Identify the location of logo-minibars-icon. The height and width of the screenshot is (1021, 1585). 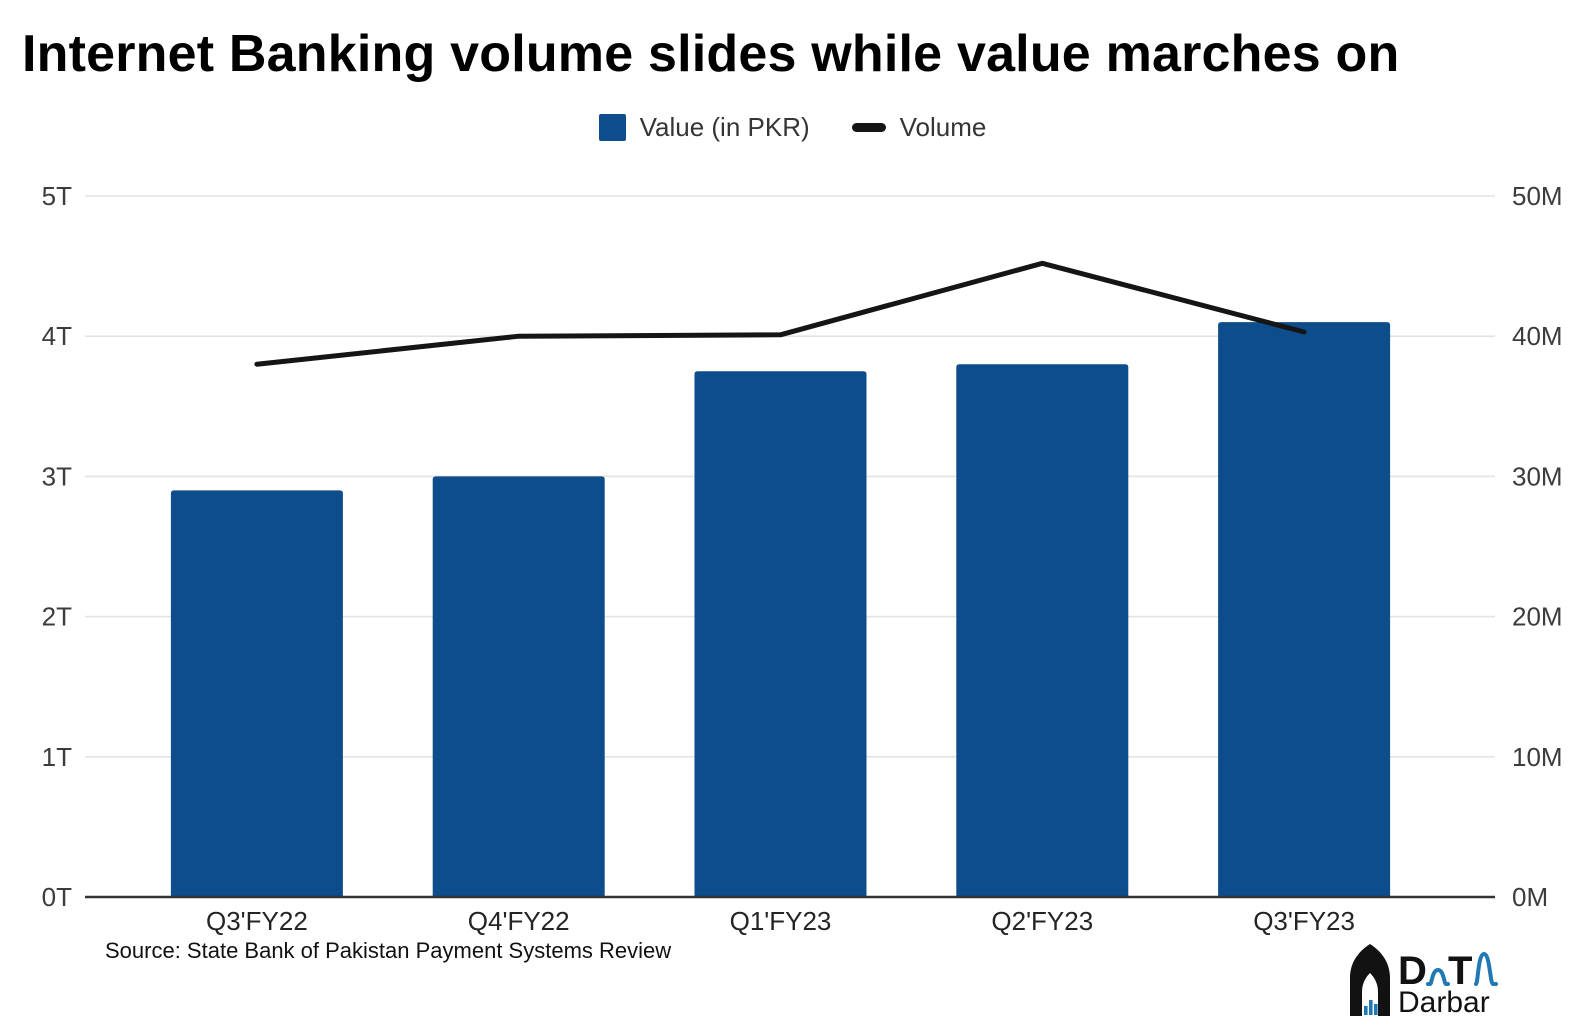
(1371, 1007).